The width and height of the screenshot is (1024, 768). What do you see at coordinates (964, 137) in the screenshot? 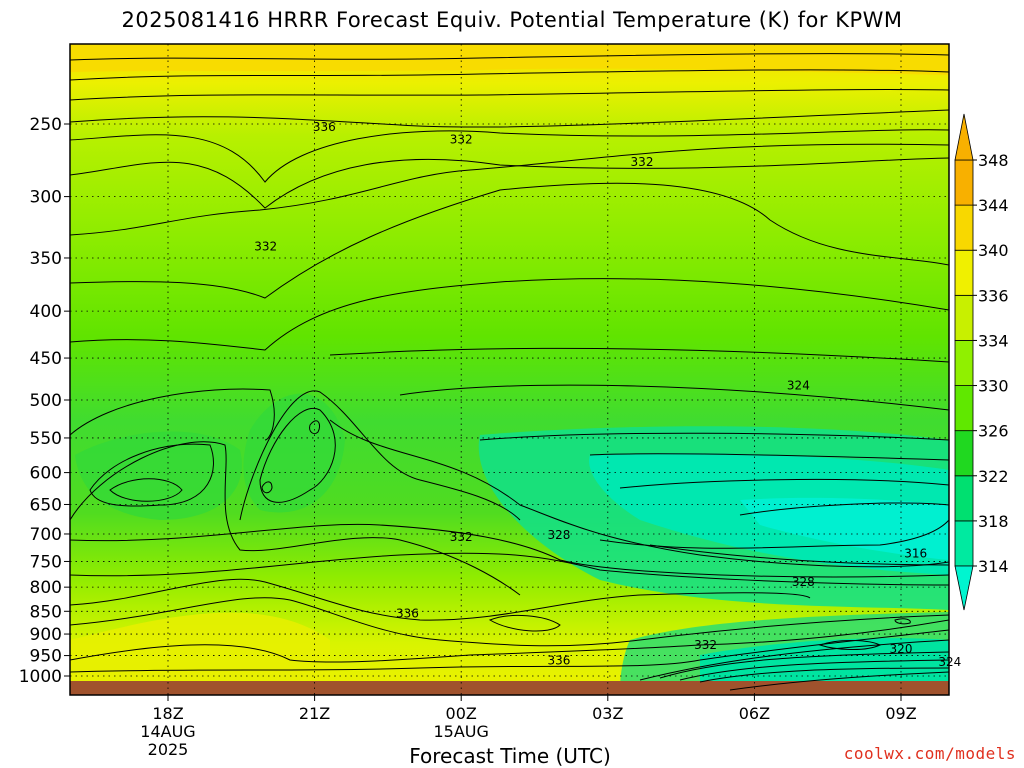
I see `colorbar-extend-high` at bounding box center [964, 137].